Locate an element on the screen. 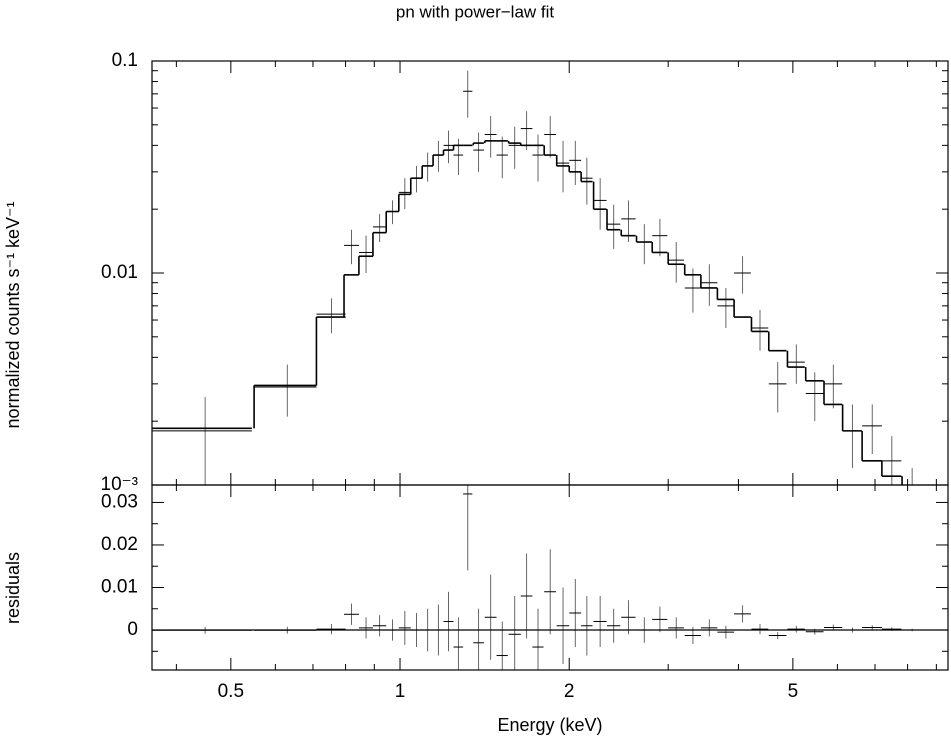  y-axis-label: normalized counts s⁻¹ keV⁻¹ is located at coordinates (13, 314).